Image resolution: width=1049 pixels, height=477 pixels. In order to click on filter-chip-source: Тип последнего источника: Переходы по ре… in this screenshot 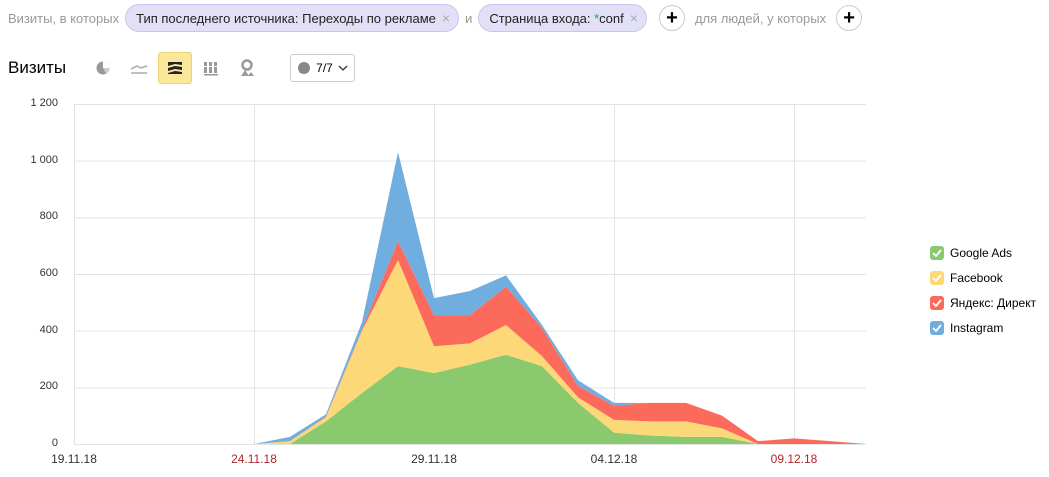, I will do `click(292, 18)`.